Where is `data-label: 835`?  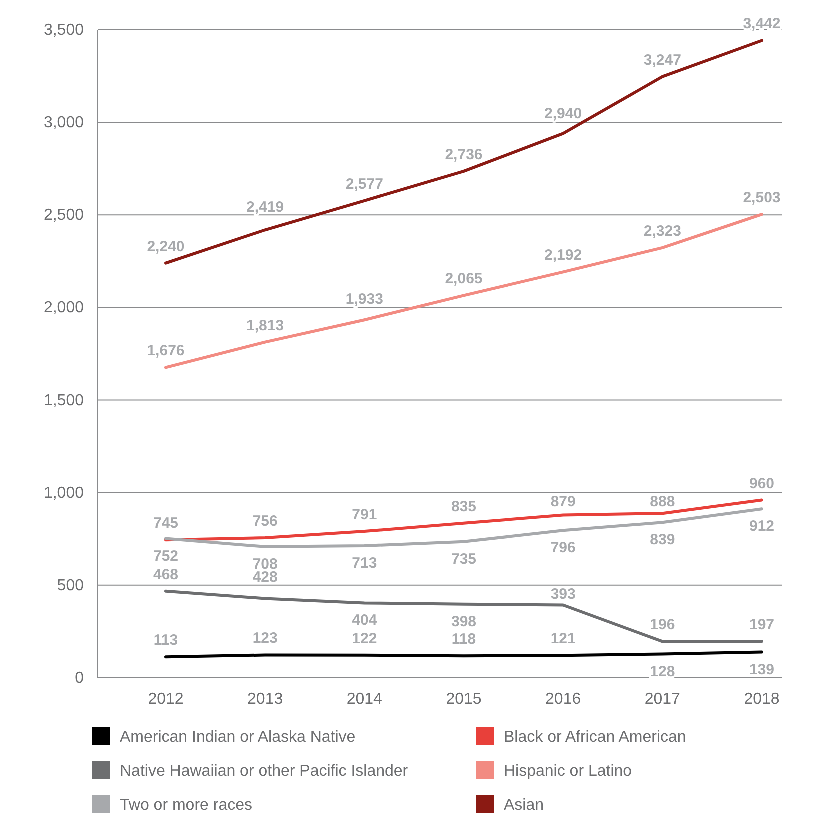 data-label: 835 is located at coordinates (464, 507).